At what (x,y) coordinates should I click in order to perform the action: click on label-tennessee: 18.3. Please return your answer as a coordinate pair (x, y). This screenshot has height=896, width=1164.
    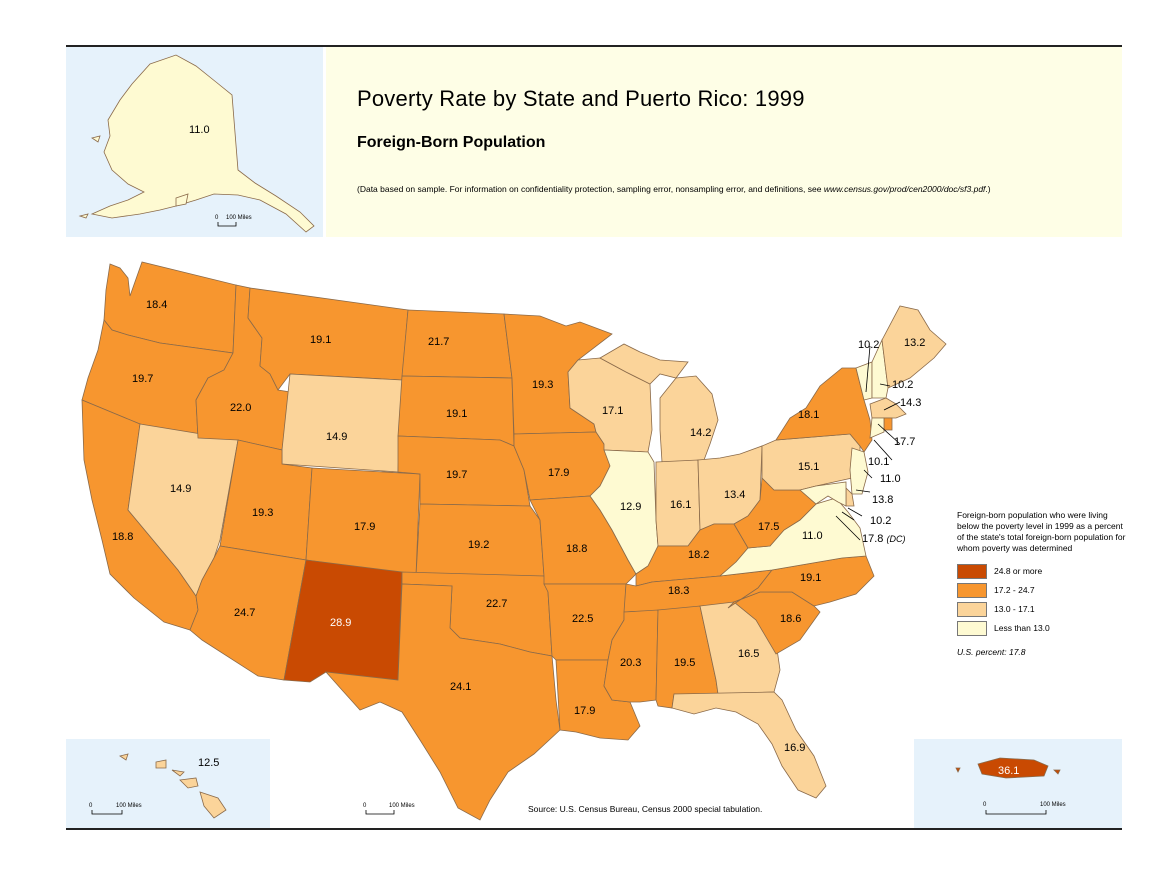
    Looking at the image, I should click on (678, 591).